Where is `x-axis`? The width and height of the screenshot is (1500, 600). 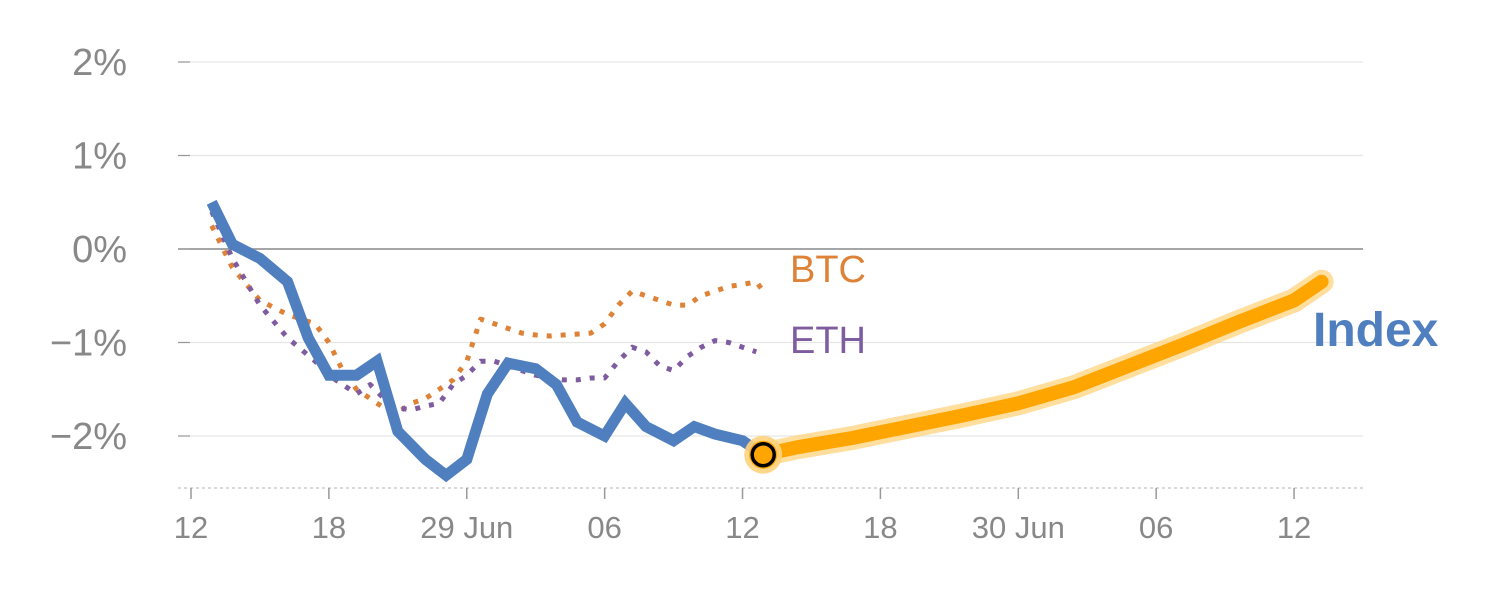 x-axis is located at coordinates (770, 493).